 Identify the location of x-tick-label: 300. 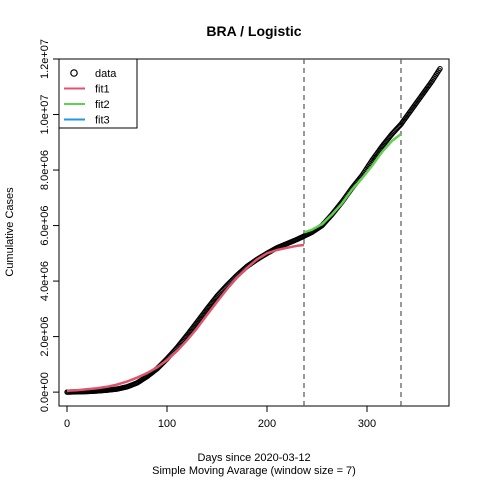
(367, 424).